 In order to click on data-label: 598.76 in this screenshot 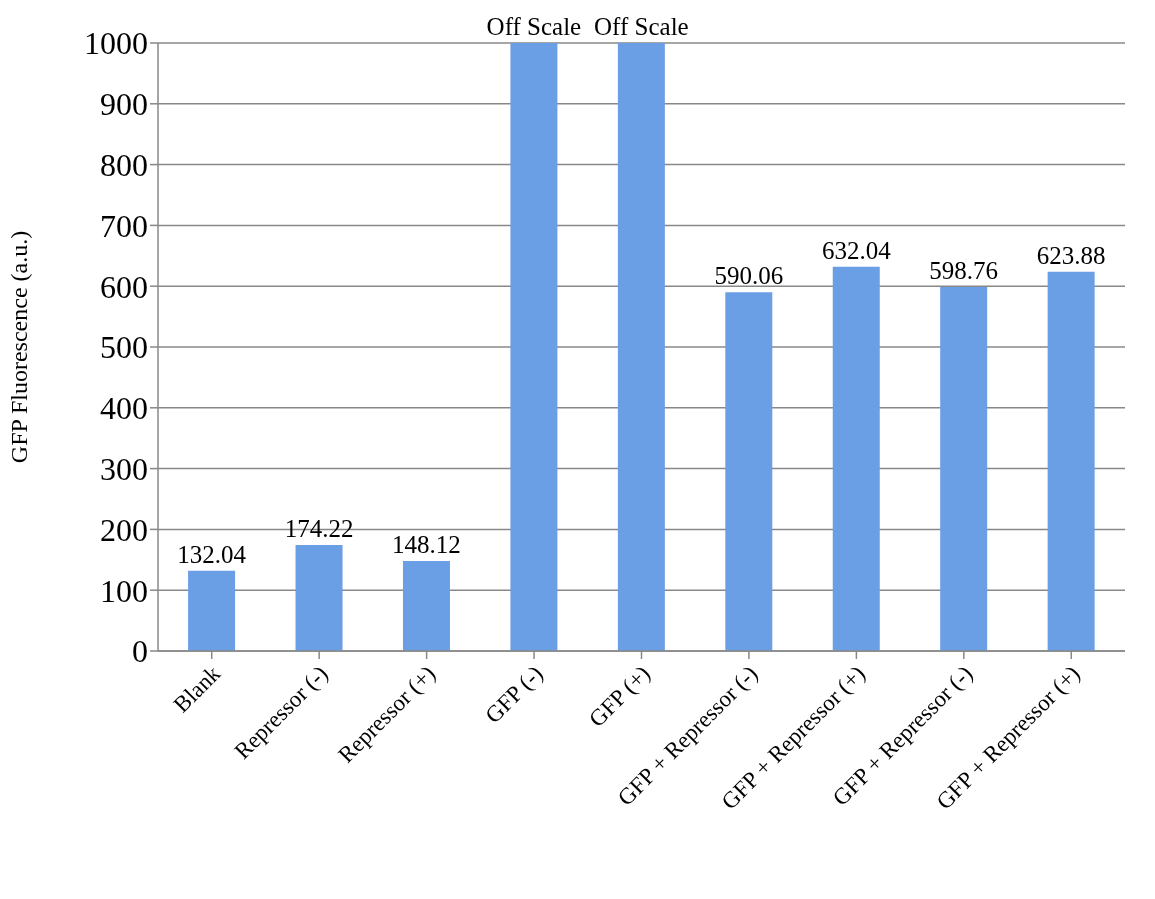, I will do `click(964, 270)`.